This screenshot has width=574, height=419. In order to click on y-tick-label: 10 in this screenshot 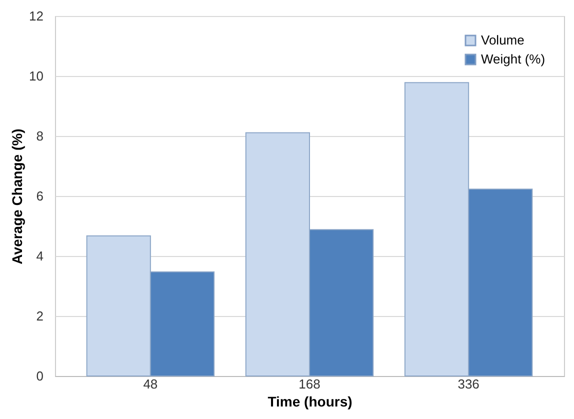, I will do `click(36, 76)`.